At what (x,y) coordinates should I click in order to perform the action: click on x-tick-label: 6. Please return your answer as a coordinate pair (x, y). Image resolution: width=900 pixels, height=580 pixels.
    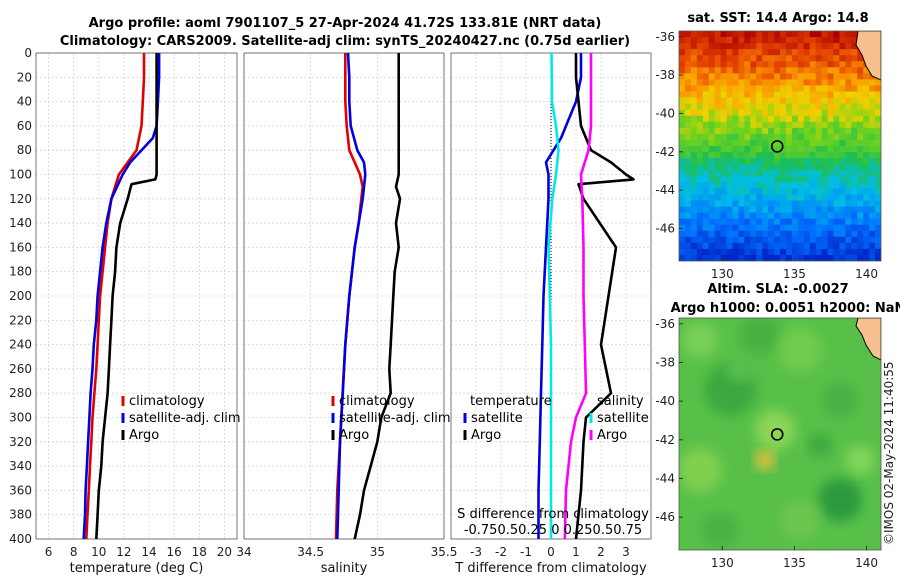
    Looking at the image, I should click on (49, 552).